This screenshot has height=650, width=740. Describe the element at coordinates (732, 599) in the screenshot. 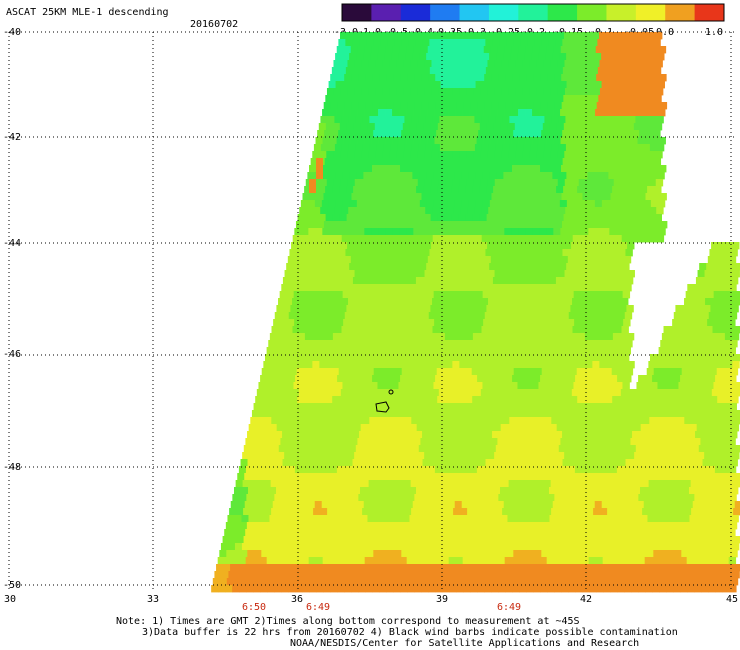

I see `lon-label: 45` at that location.